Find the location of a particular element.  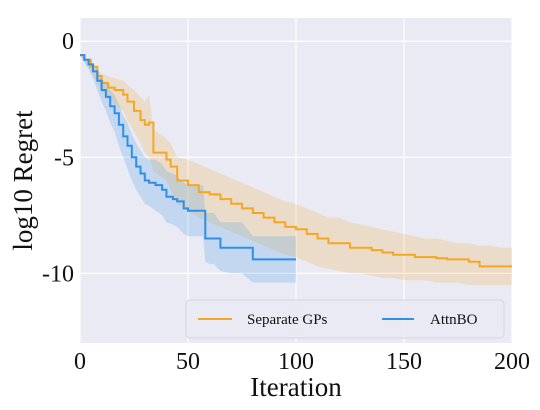

legend-label-separate-gps: Separate GPs is located at coordinates (287, 320).